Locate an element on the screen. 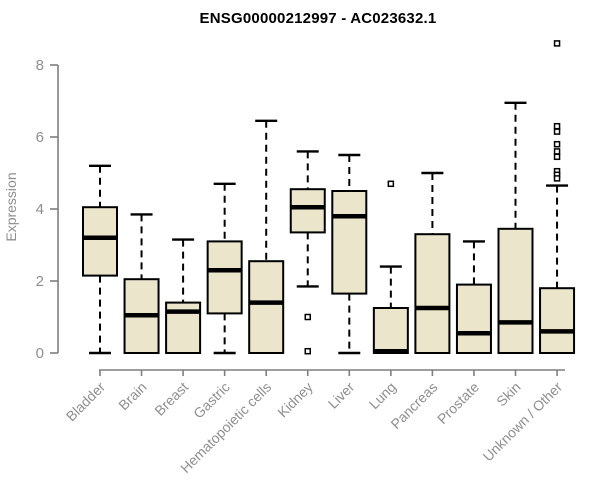 The image size is (600, 500). box-kidney is located at coordinates (307, 252).